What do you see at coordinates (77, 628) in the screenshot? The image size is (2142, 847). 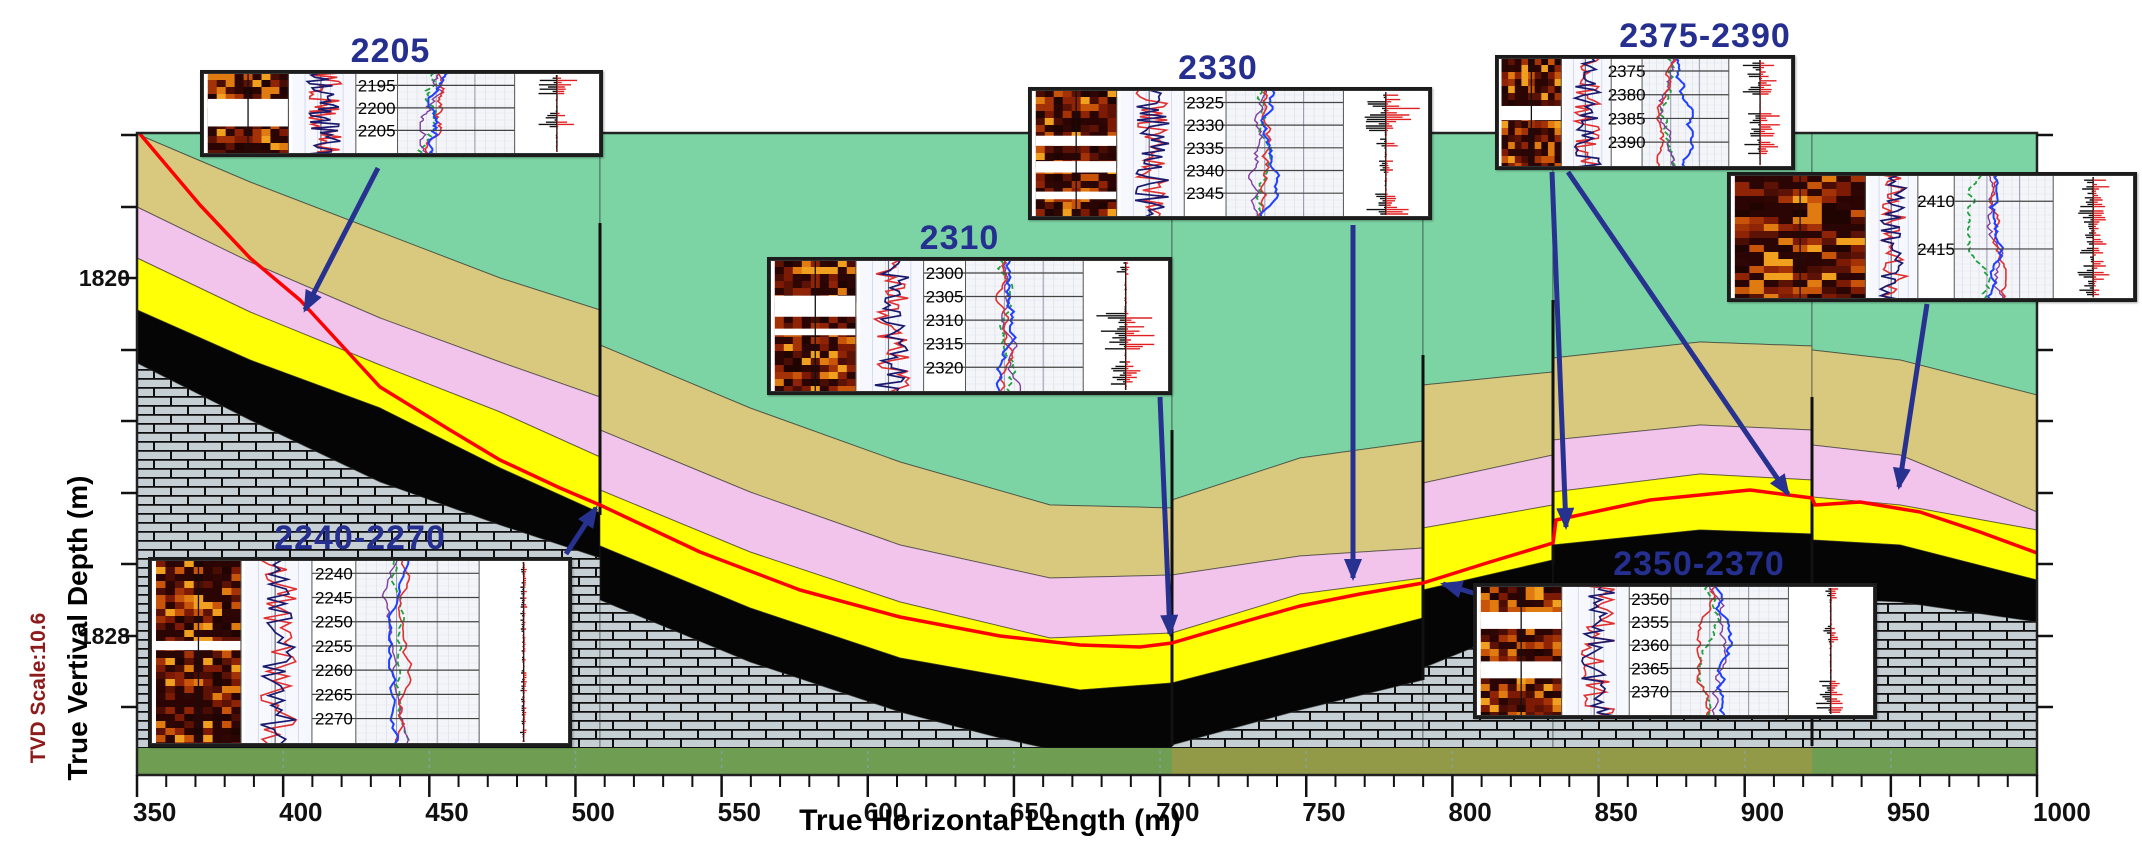 I see `y-axis-title: True Vertival Depth (m)` at bounding box center [77, 628].